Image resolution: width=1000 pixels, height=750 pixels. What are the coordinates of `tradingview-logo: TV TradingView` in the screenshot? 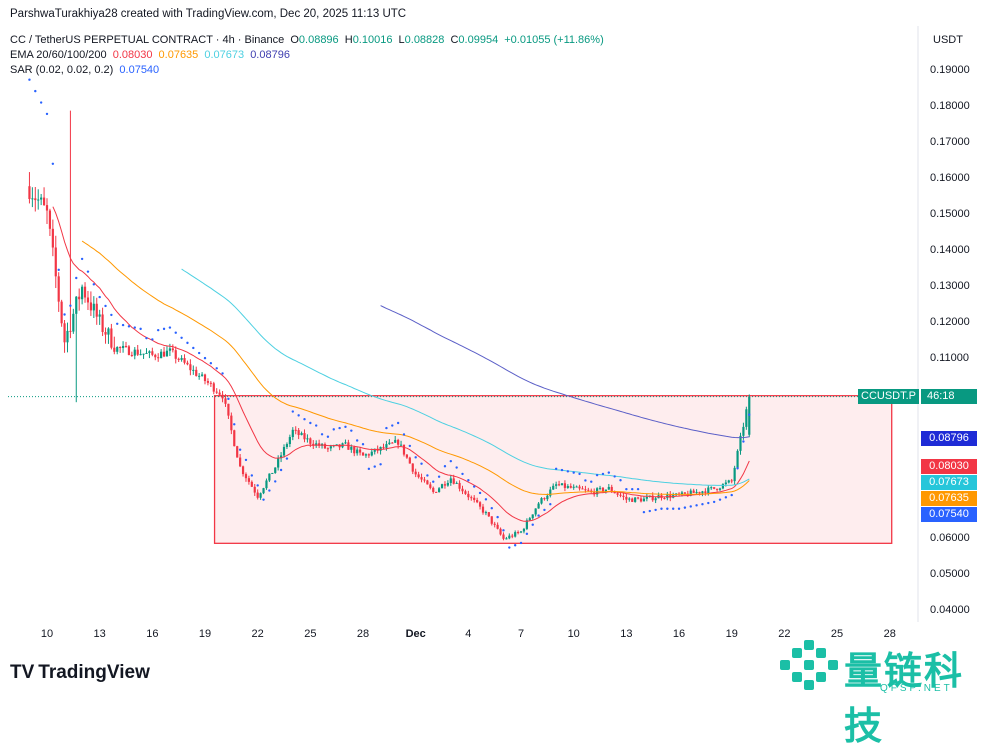 It's located at (80, 673).